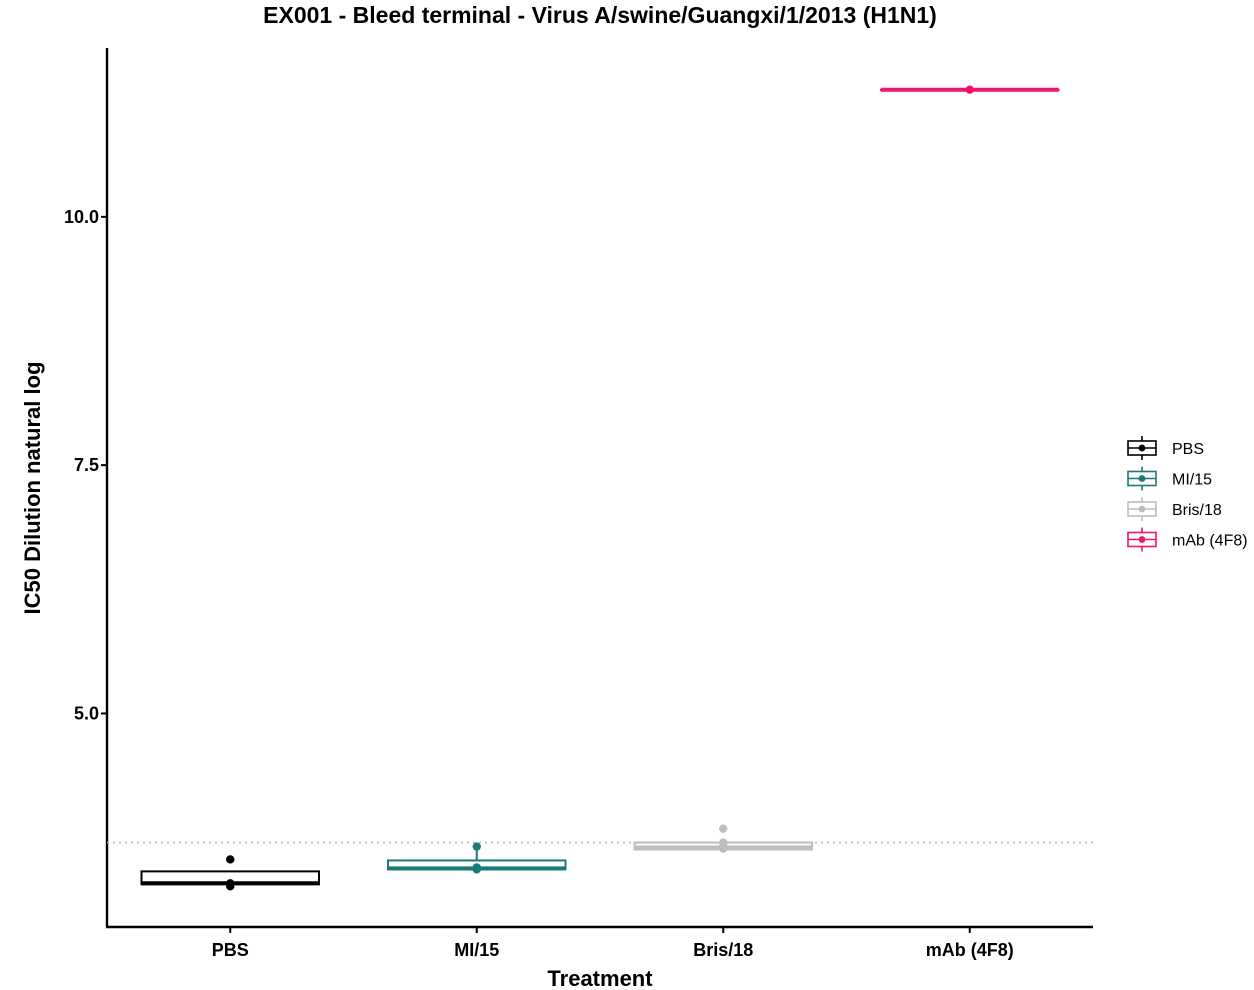  What do you see at coordinates (81, 217) in the screenshot?
I see `y-tick-label: 10.0` at bounding box center [81, 217].